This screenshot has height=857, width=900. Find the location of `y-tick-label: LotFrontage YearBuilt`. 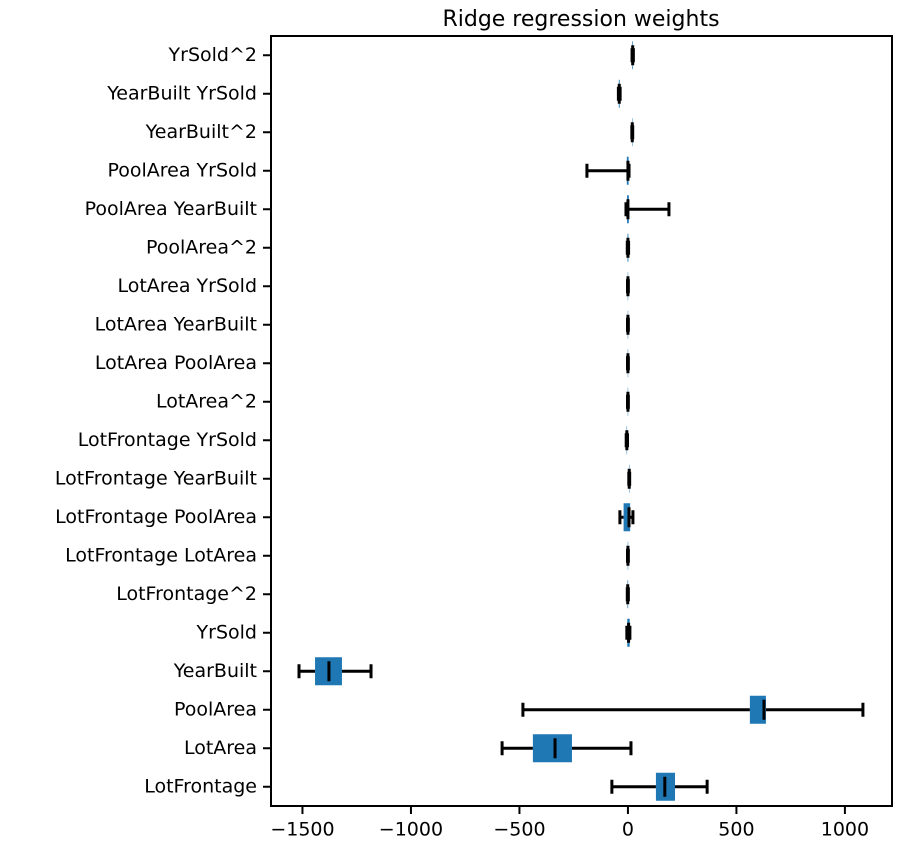

y-tick-label: LotFrontage YearBuilt is located at coordinates (156, 478).